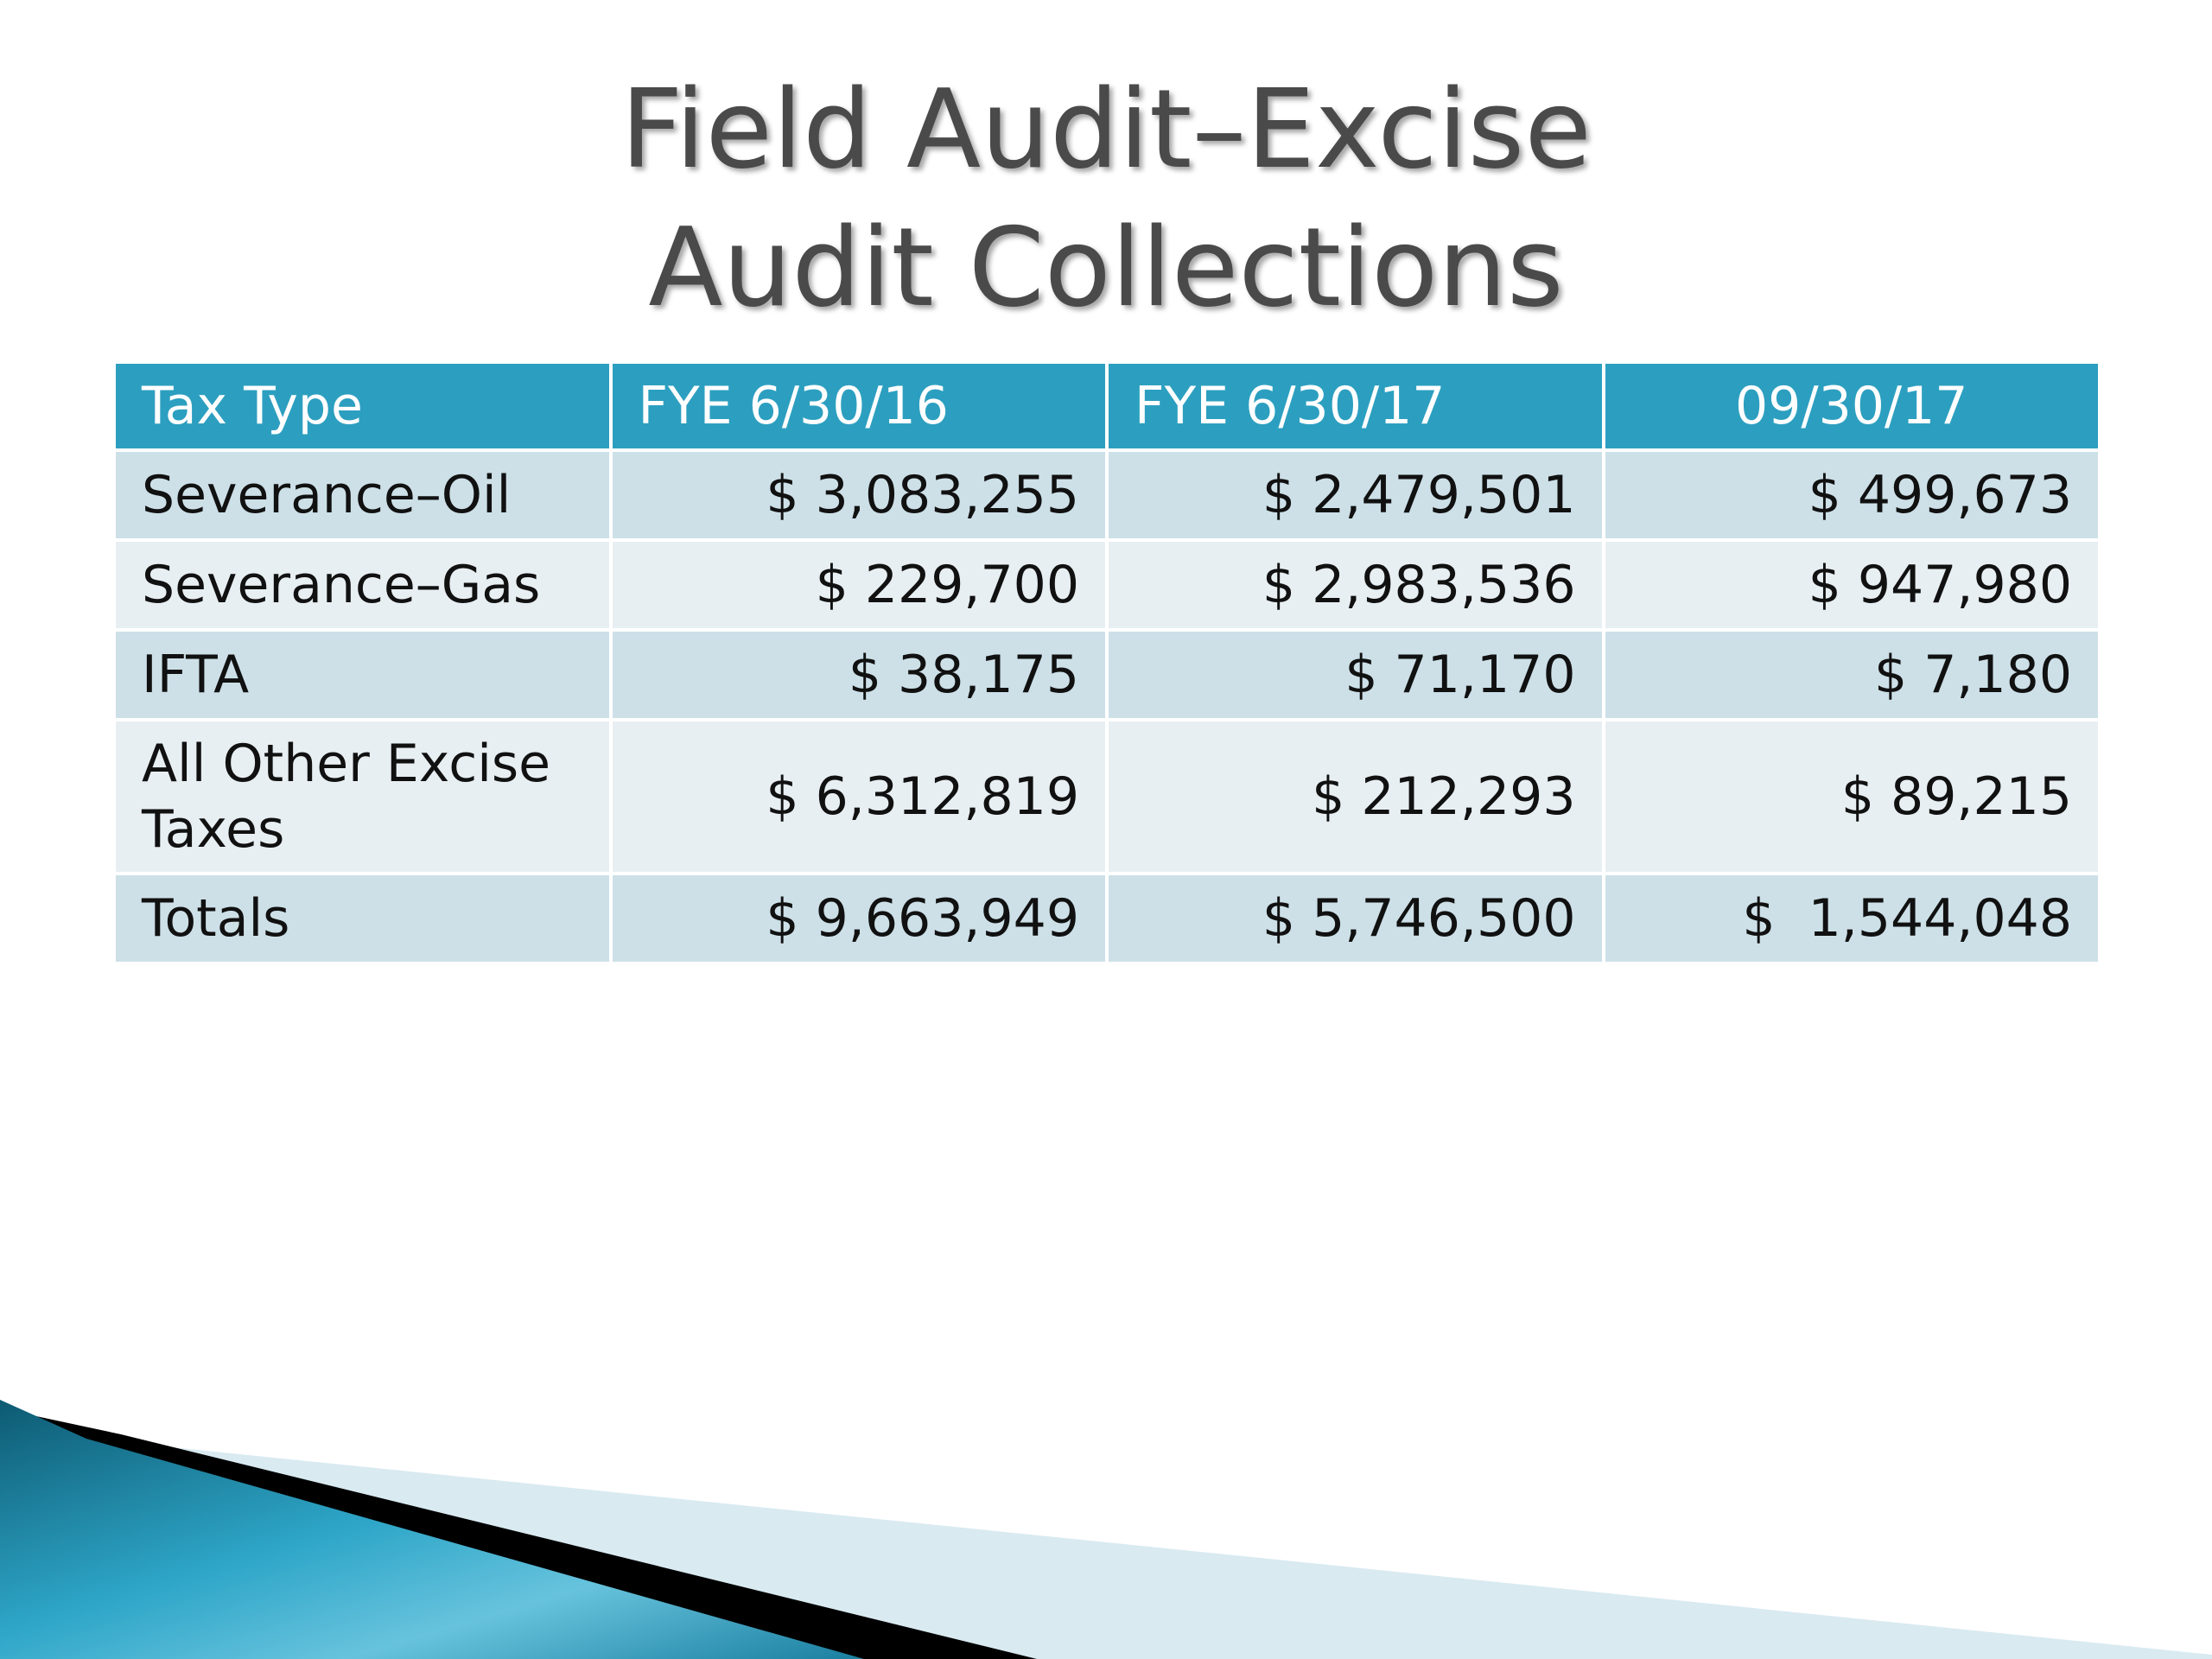 This screenshot has height=1659, width=2212. I want to click on cell-fye17: $ 2,479,501, so click(1355, 495).